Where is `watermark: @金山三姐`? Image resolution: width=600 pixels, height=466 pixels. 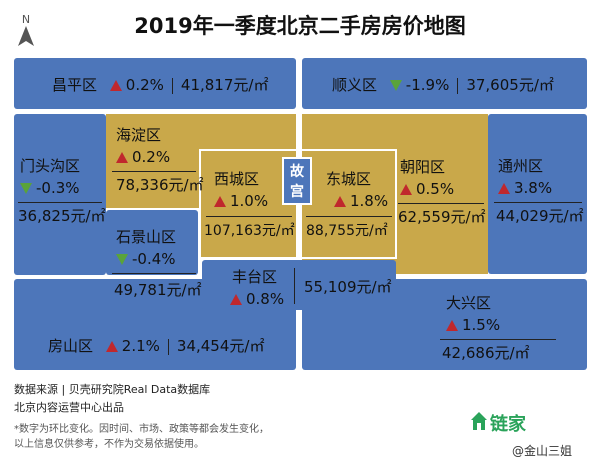
watermark: @金山三姐 is located at coordinates (542, 451).